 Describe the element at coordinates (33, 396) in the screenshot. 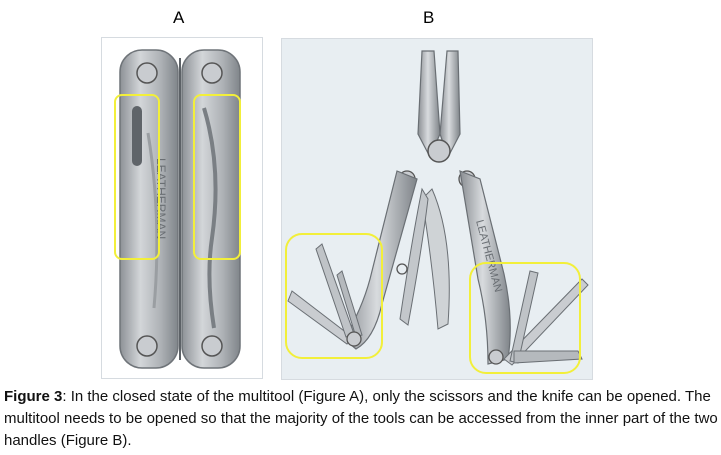

I see `caption-lead: Figure 3` at that location.